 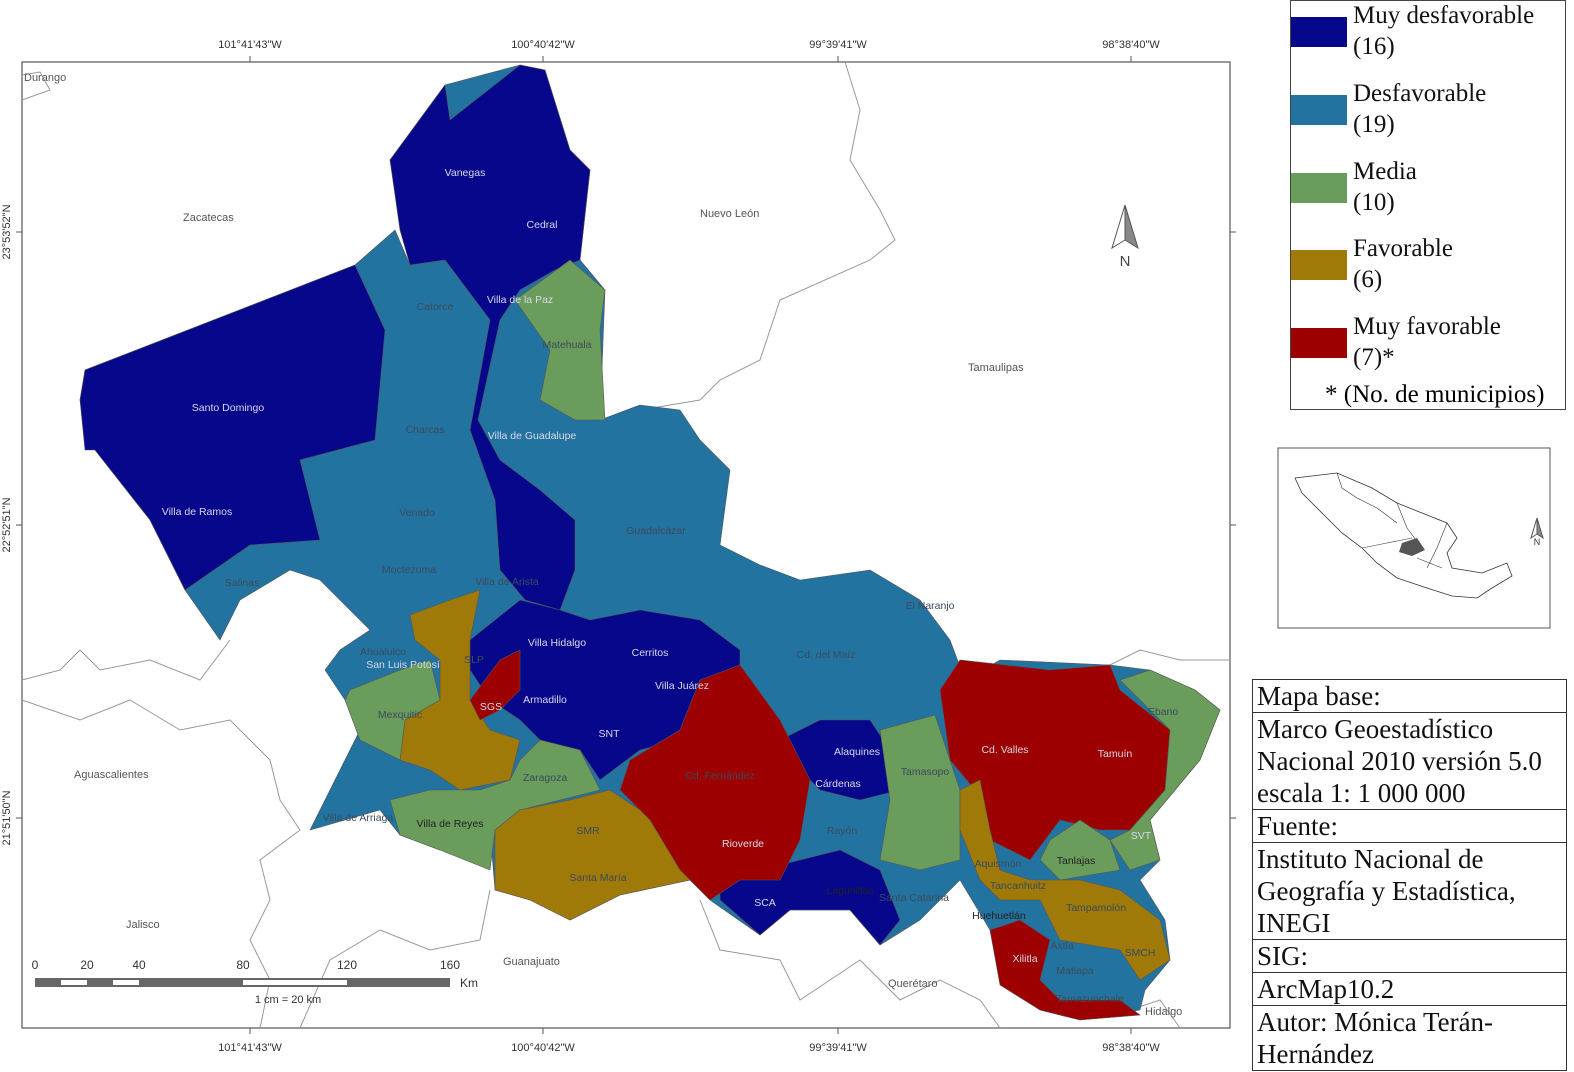 What do you see at coordinates (474, 660) in the screenshot?
I see `municipality-label: SLP` at bounding box center [474, 660].